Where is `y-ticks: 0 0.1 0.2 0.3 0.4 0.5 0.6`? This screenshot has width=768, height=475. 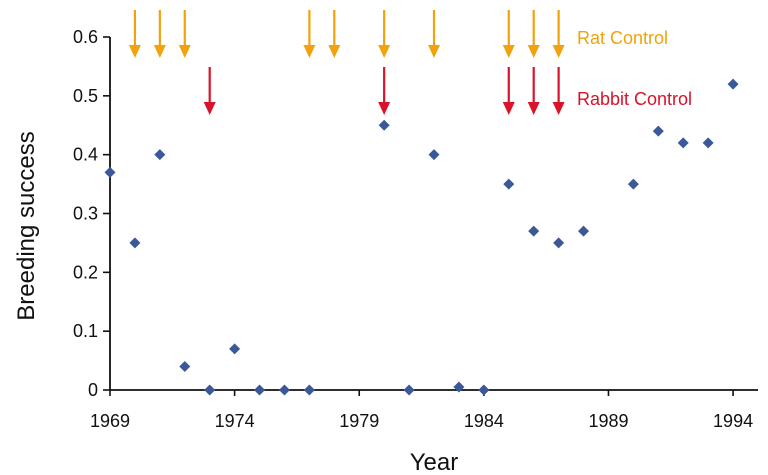 y-ticks: 0 0.1 0.2 0.3 0.4 0.5 0.6 is located at coordinates (91, 213).